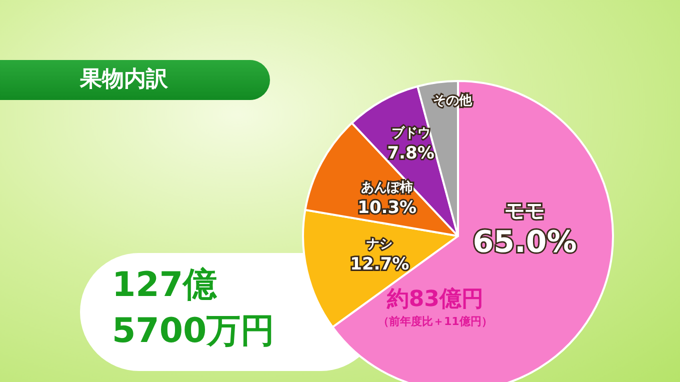 The width and height of the screenshot is (680, 382). I want to click on data-label: 7.8%, so click(410, 154).